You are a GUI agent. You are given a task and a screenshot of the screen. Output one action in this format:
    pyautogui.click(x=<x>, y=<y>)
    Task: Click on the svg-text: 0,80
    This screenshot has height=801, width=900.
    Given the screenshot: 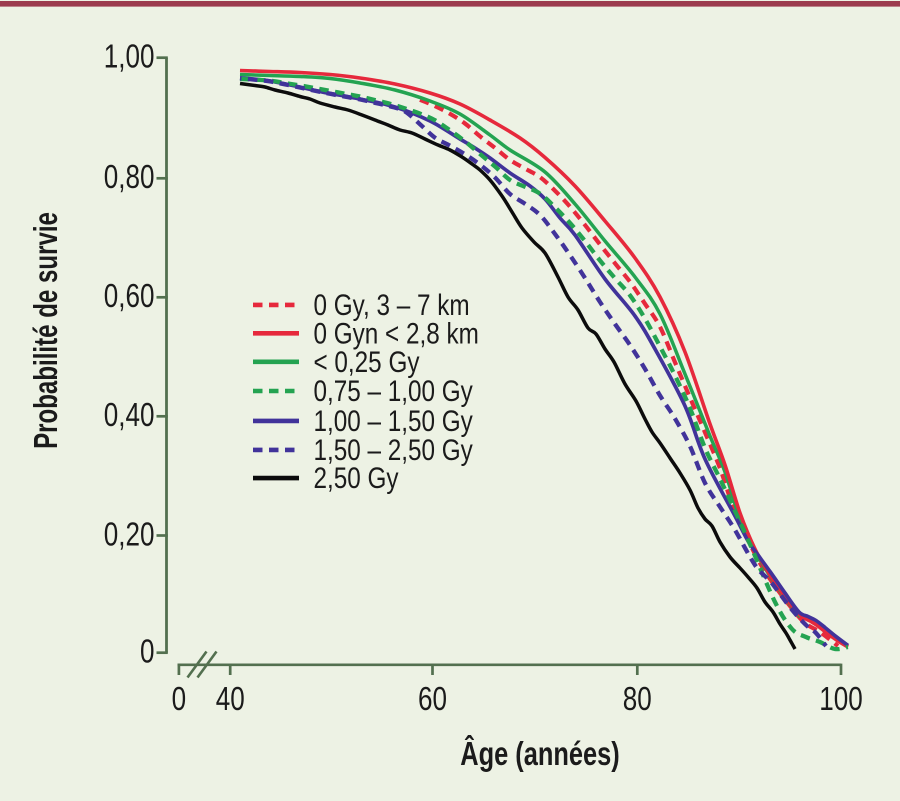 What is the action you would take?
    pyautogui.click(x=129, y=177)
    